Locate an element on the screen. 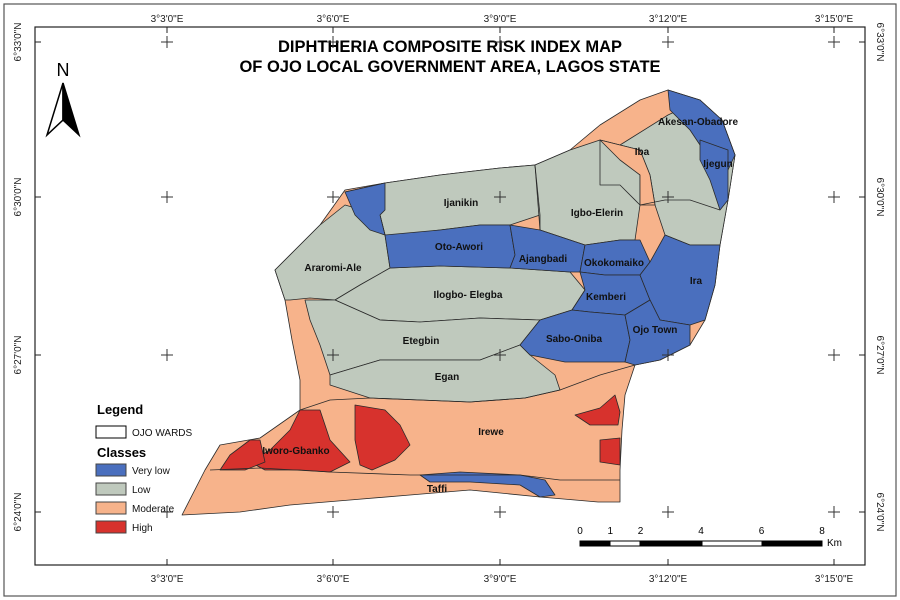 Image resolution: width=900 pixels, height=600 pixels. ward-label: Sabo-Oniba is located at coordinates (574, 339).